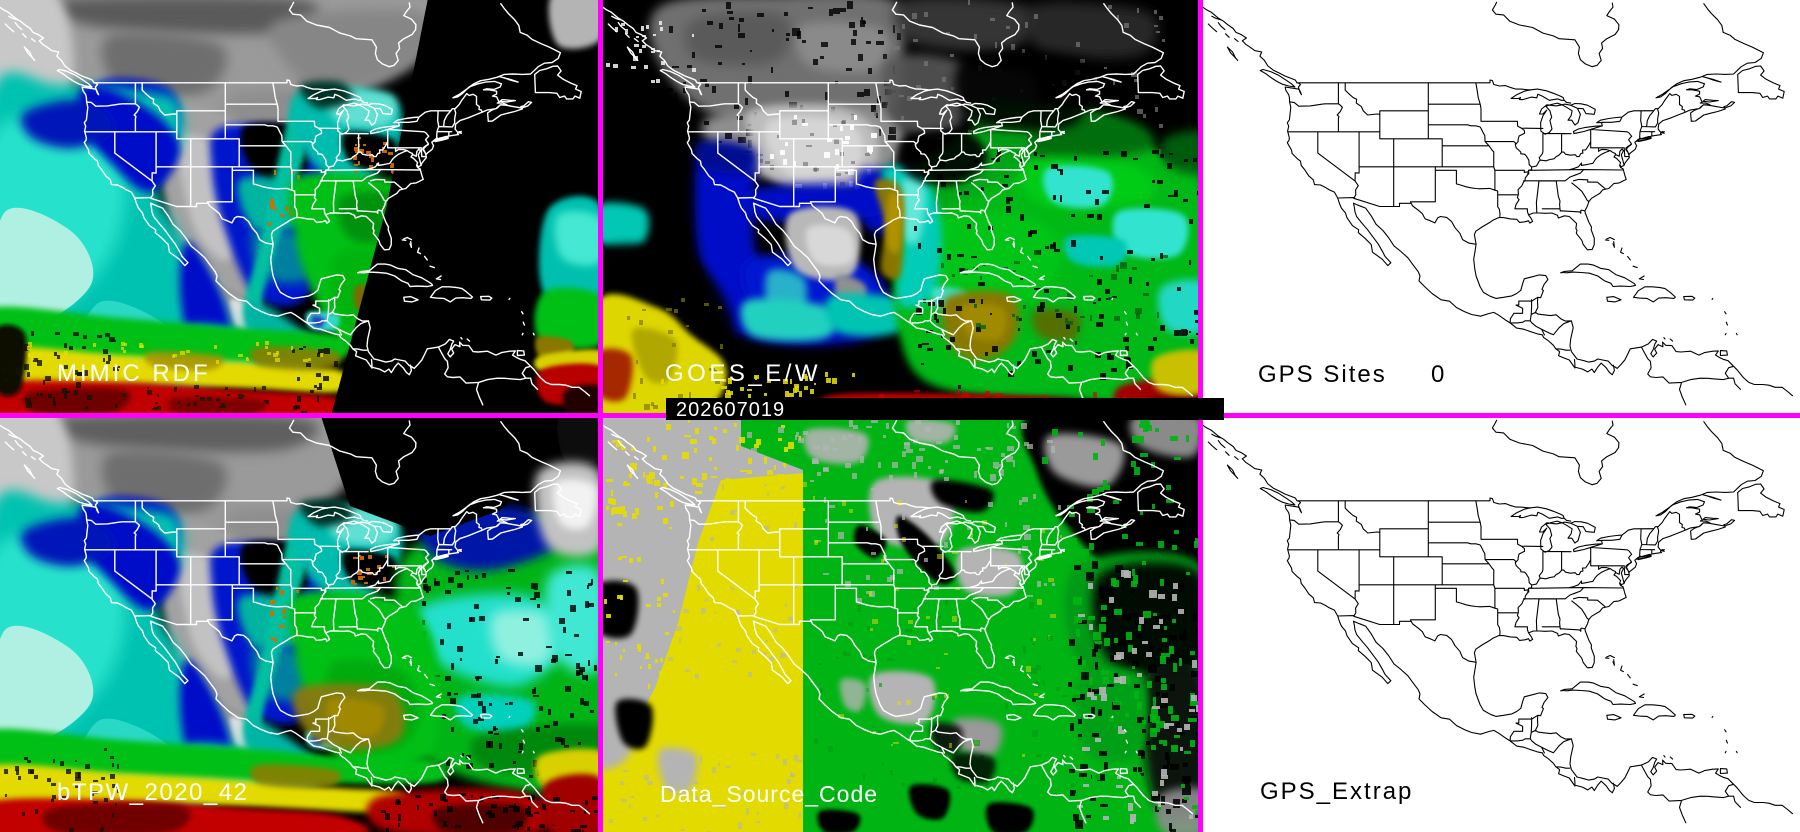 Image resolution: width=1800 pixels, height=832 pixels. I want to click on svg-text: bTPW_2020_42, so click(152, 792).